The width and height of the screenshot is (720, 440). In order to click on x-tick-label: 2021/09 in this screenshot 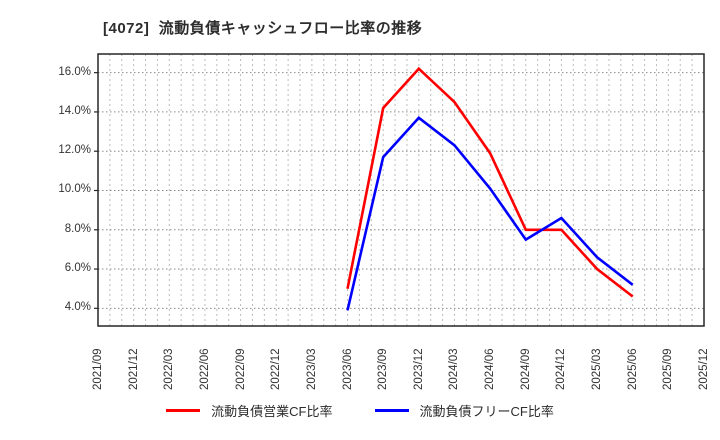, I will do `click(98, 369)`.